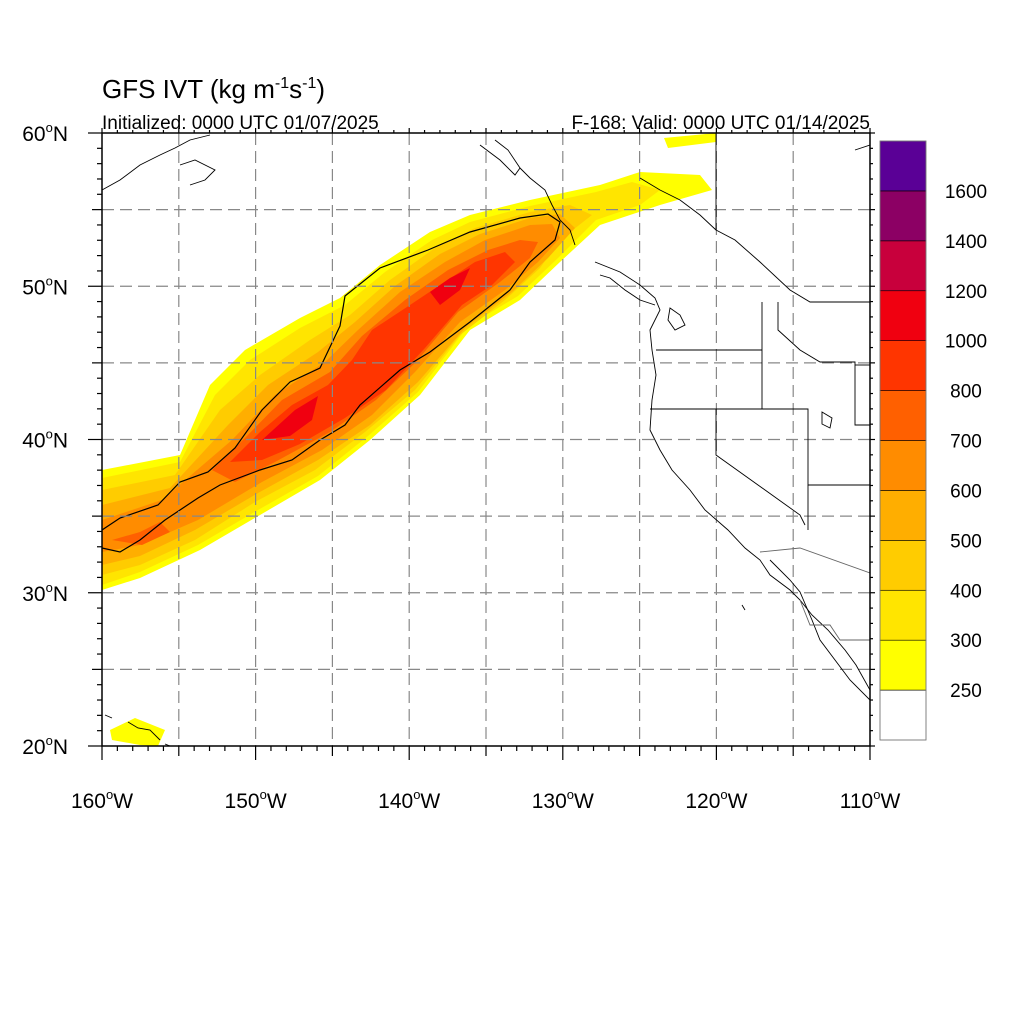 Image resolution: width=1024 pixels, height=1024 pixels. Describe the element at coordinates (966, 192) in the screenshot. I see `colorbar-label: 1600` at that location.